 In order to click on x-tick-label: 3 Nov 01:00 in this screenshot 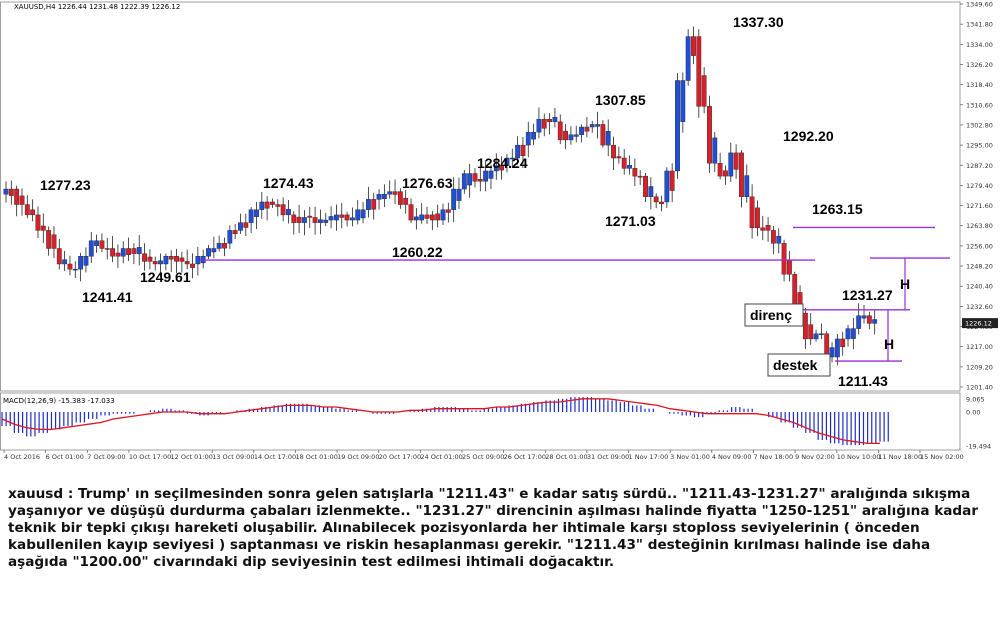, I will do `click(690, 457)`.